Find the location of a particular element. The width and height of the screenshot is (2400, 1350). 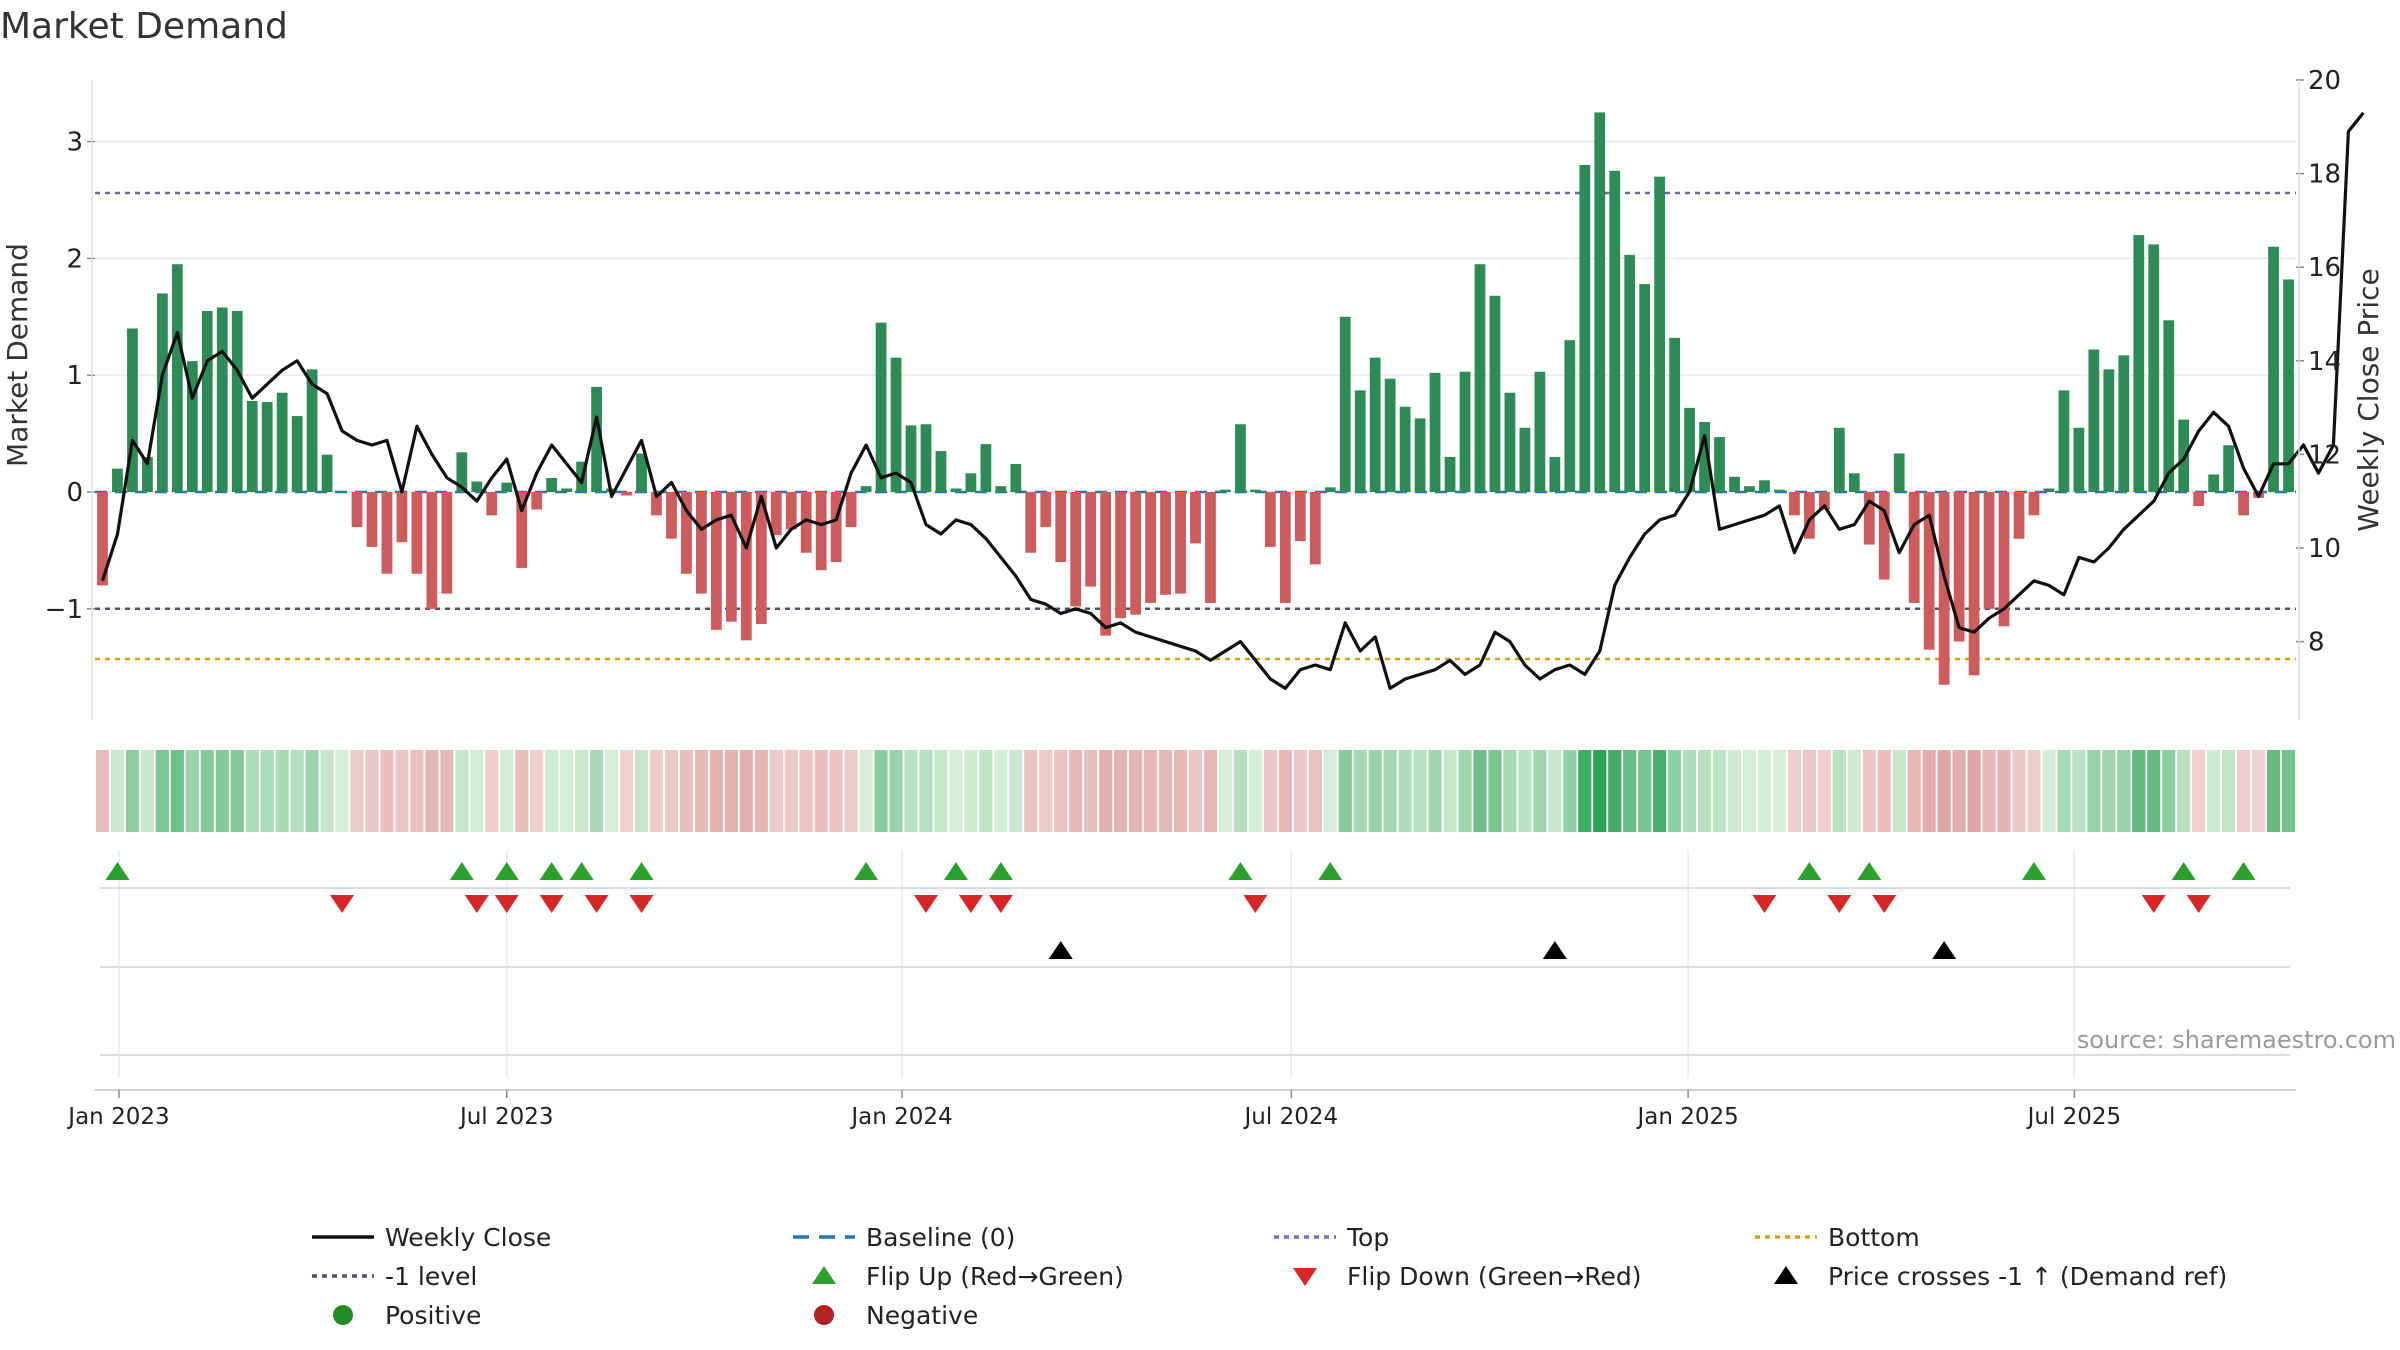

legend-label: Top is located at coordinates (1367, 1237).